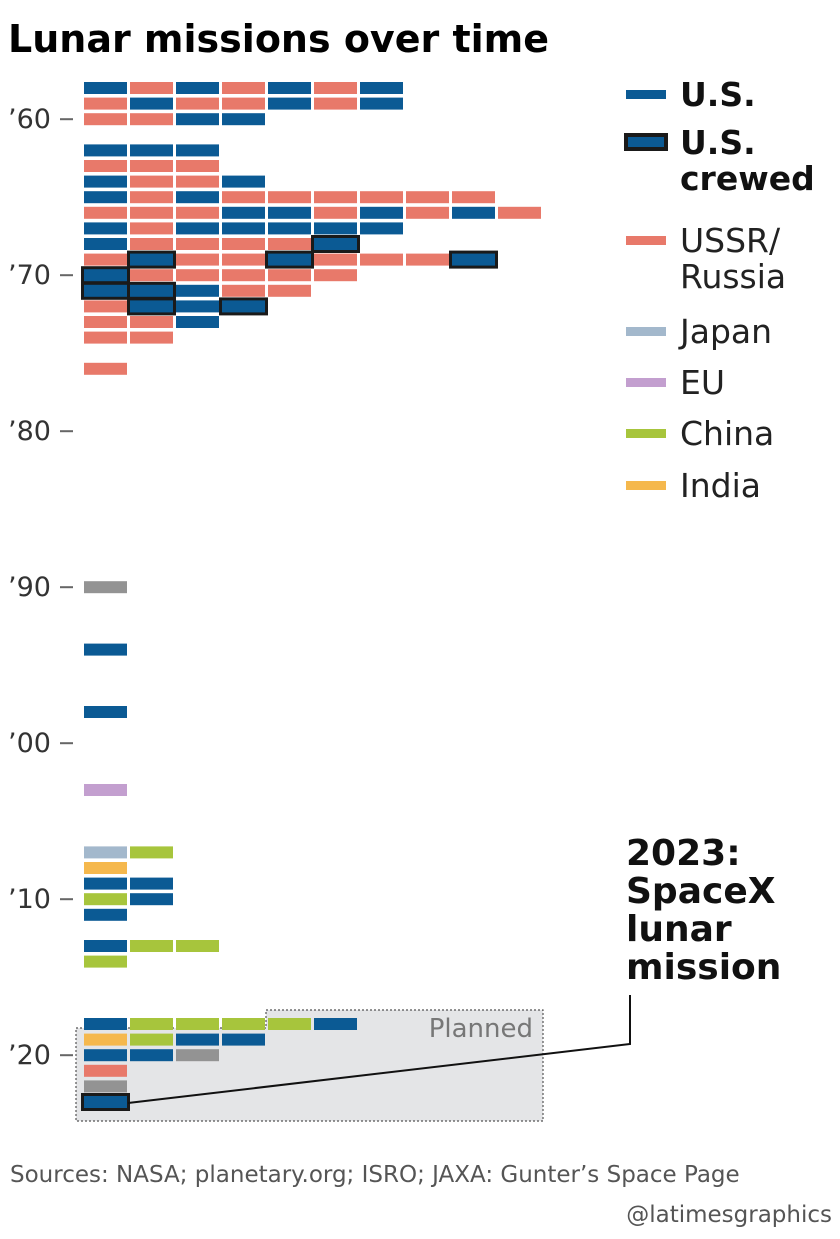 The width and height of the screenshot is (840, 1239). What do you see at coordinates (727, 433) in the screenshot?
I see `legend-label: China` at bounding box center [727, 433].